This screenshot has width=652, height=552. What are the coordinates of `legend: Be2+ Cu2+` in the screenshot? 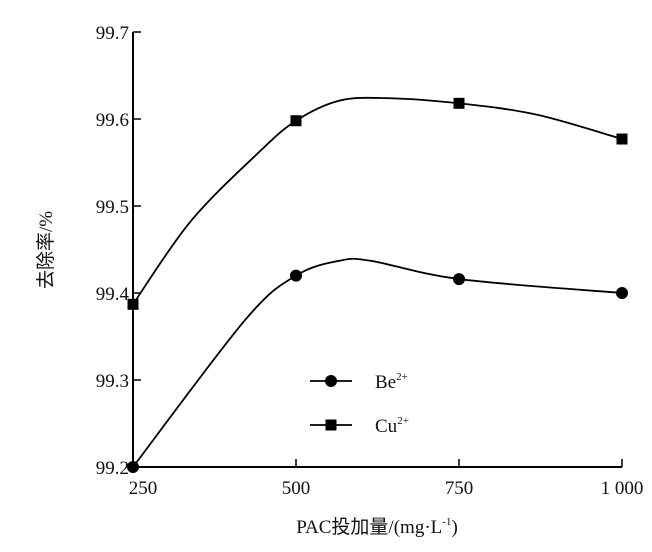 It's located at (359, 404).